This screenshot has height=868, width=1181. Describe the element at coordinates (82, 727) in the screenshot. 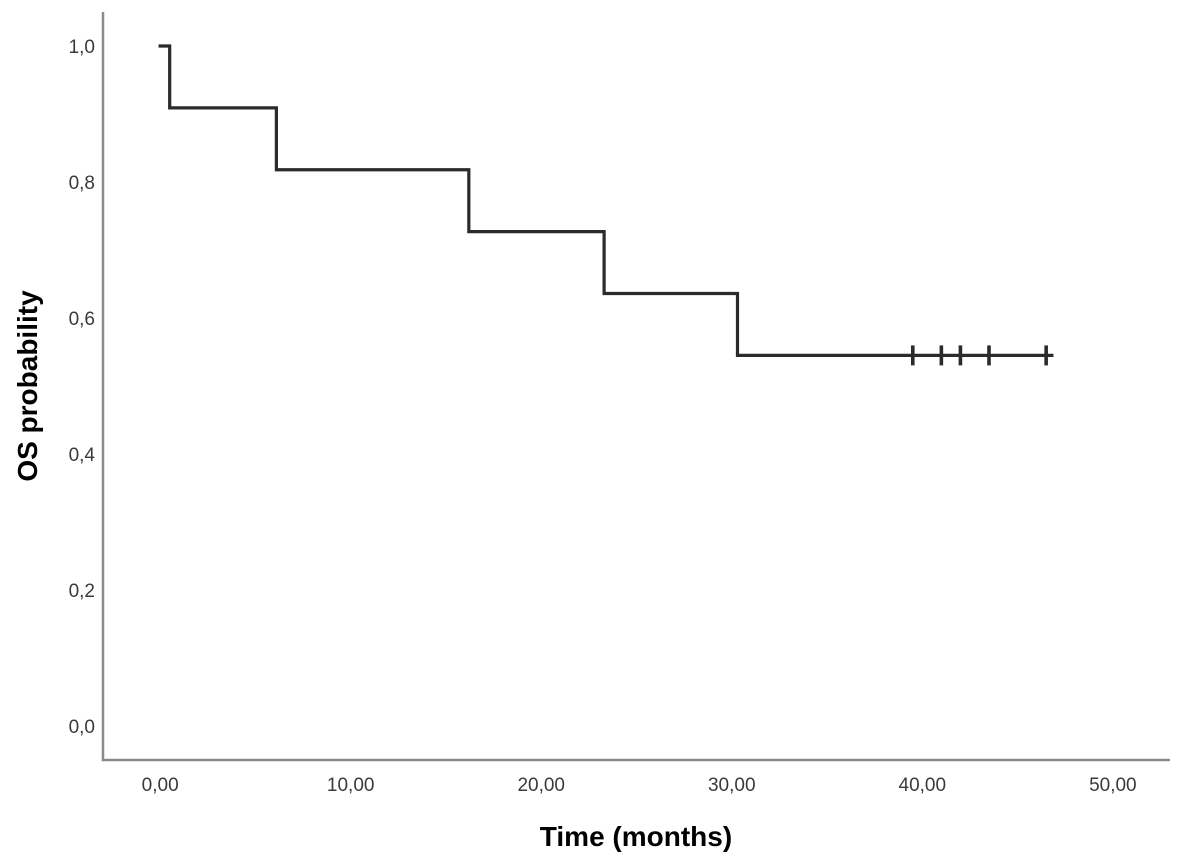

I see `y-tick-label: 0,0` at that location.